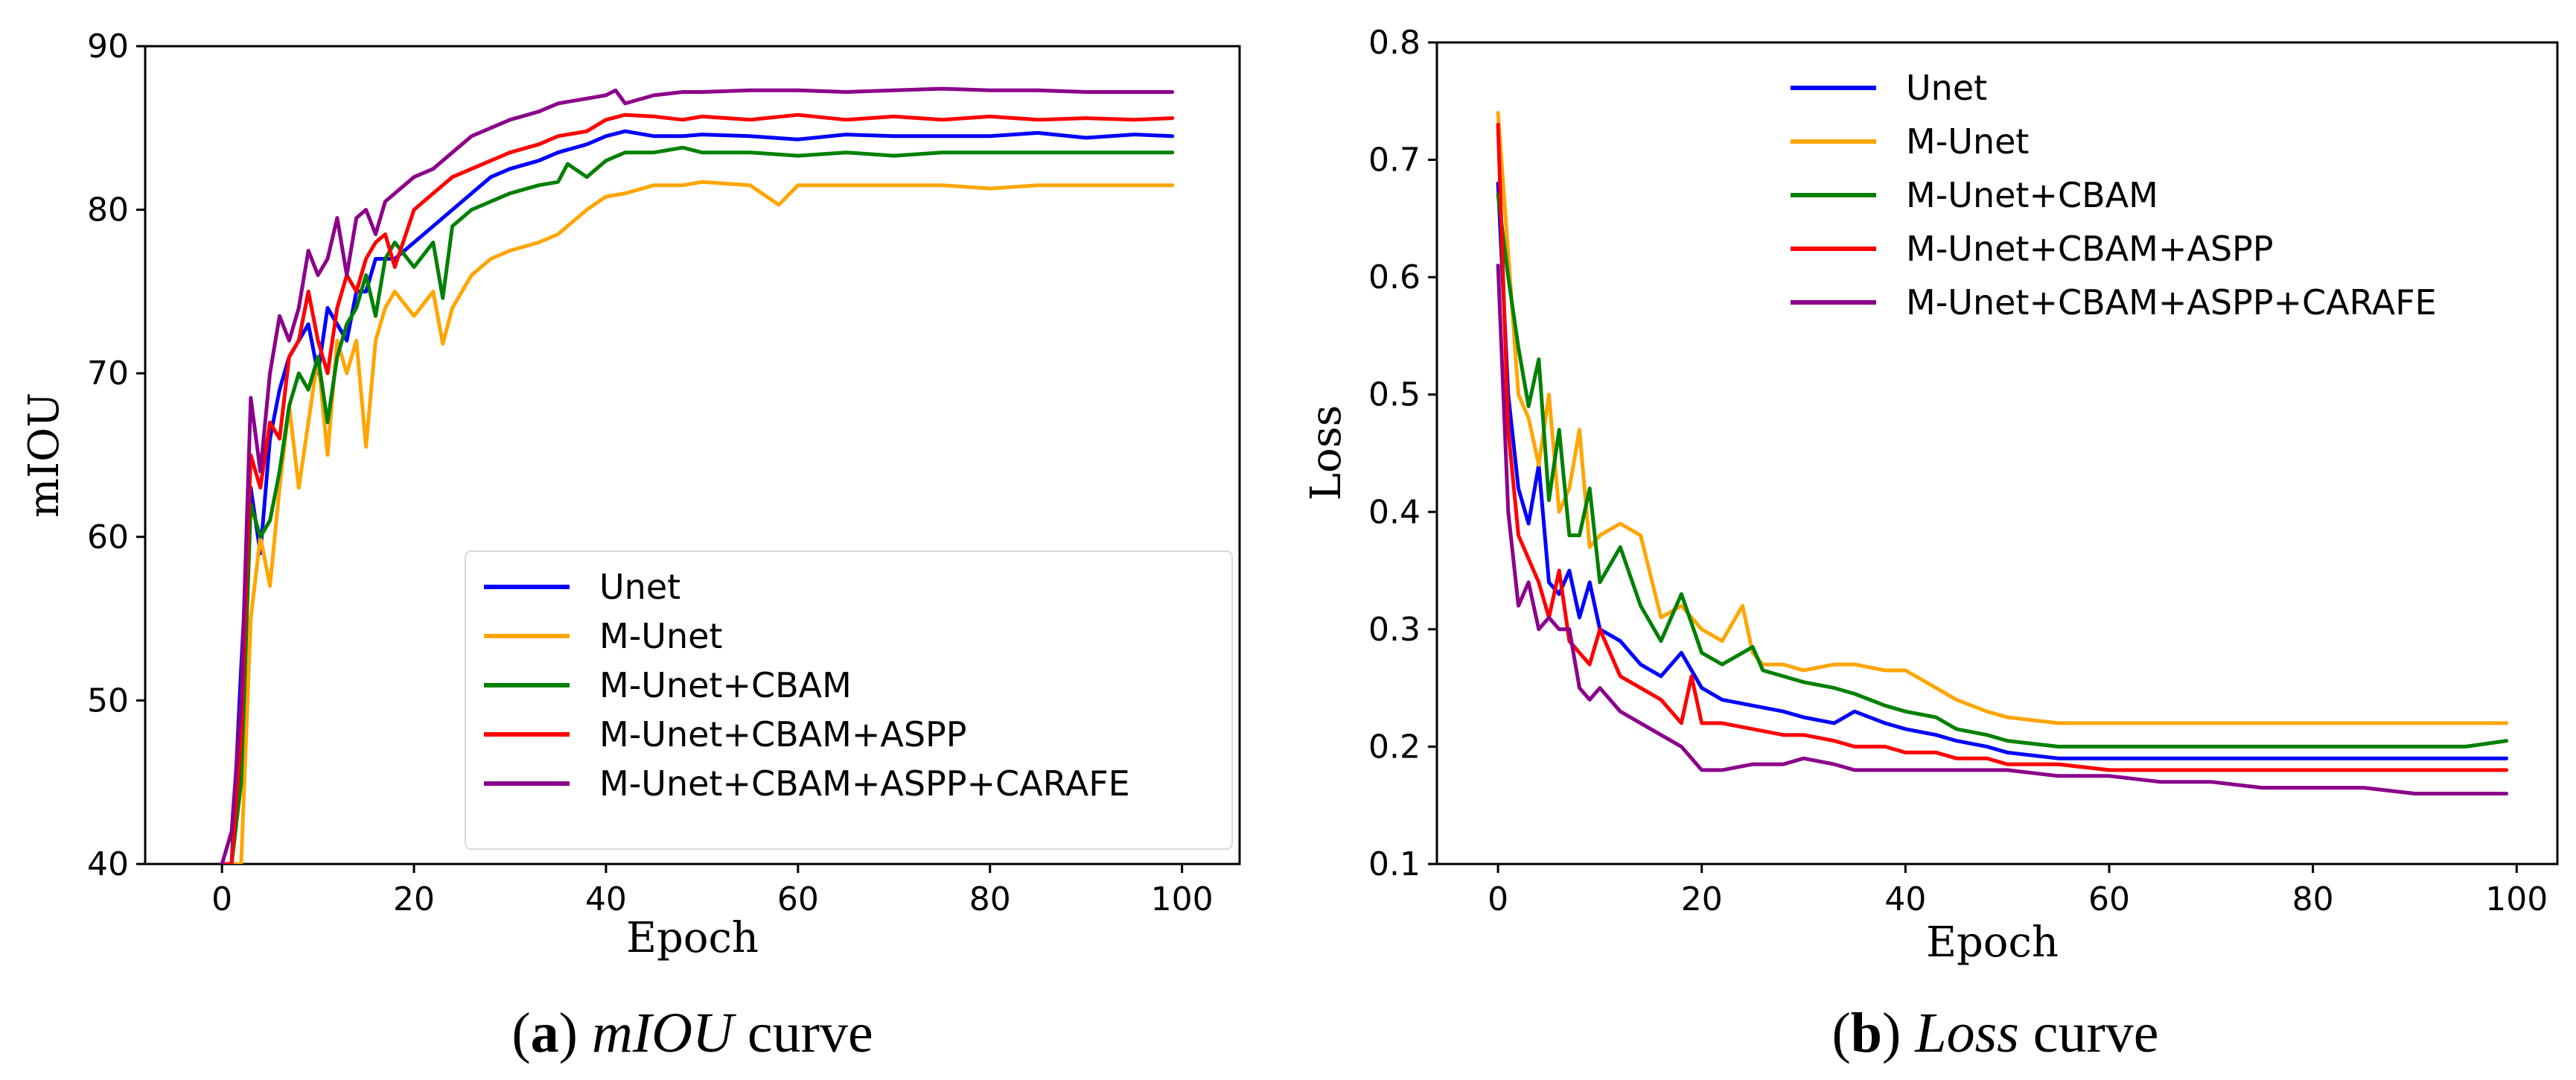 This screenshot has width=2576, height=1080. Describe the element at coordinates (108, 537) in the screenshot. I see `y-tick-label: 60` at that location.